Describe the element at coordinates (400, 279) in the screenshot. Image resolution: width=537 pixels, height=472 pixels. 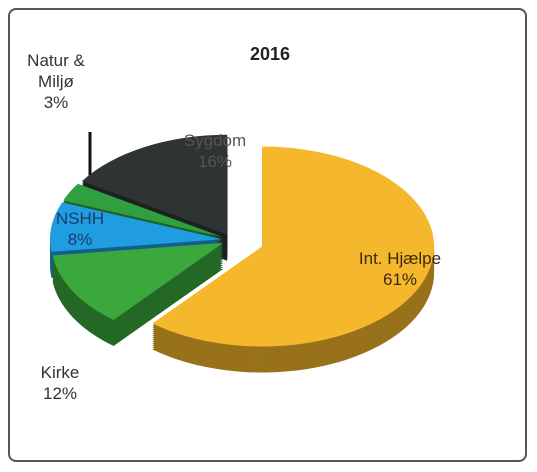
I see `value-label: 61%` at that location.